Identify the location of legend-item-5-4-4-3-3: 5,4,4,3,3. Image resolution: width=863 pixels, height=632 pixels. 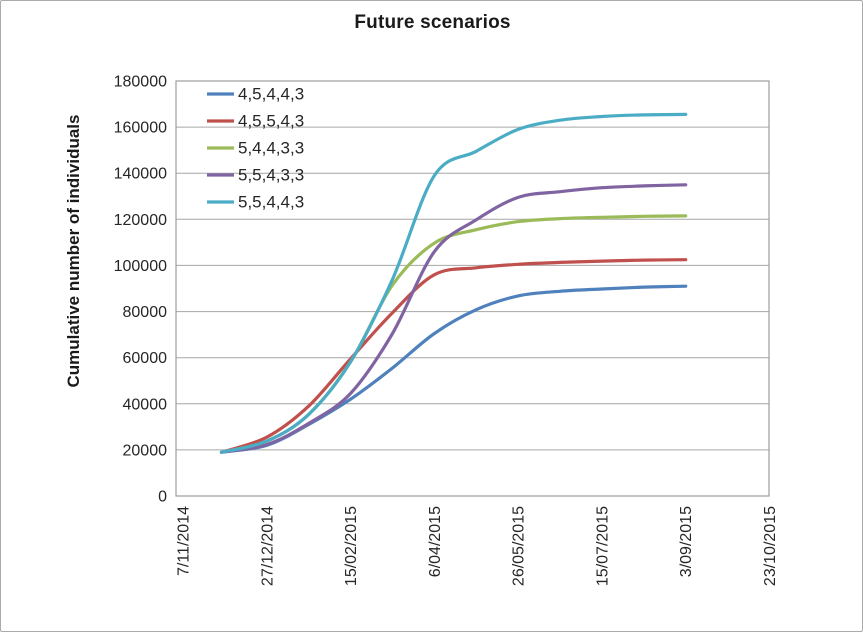
(255, 148).